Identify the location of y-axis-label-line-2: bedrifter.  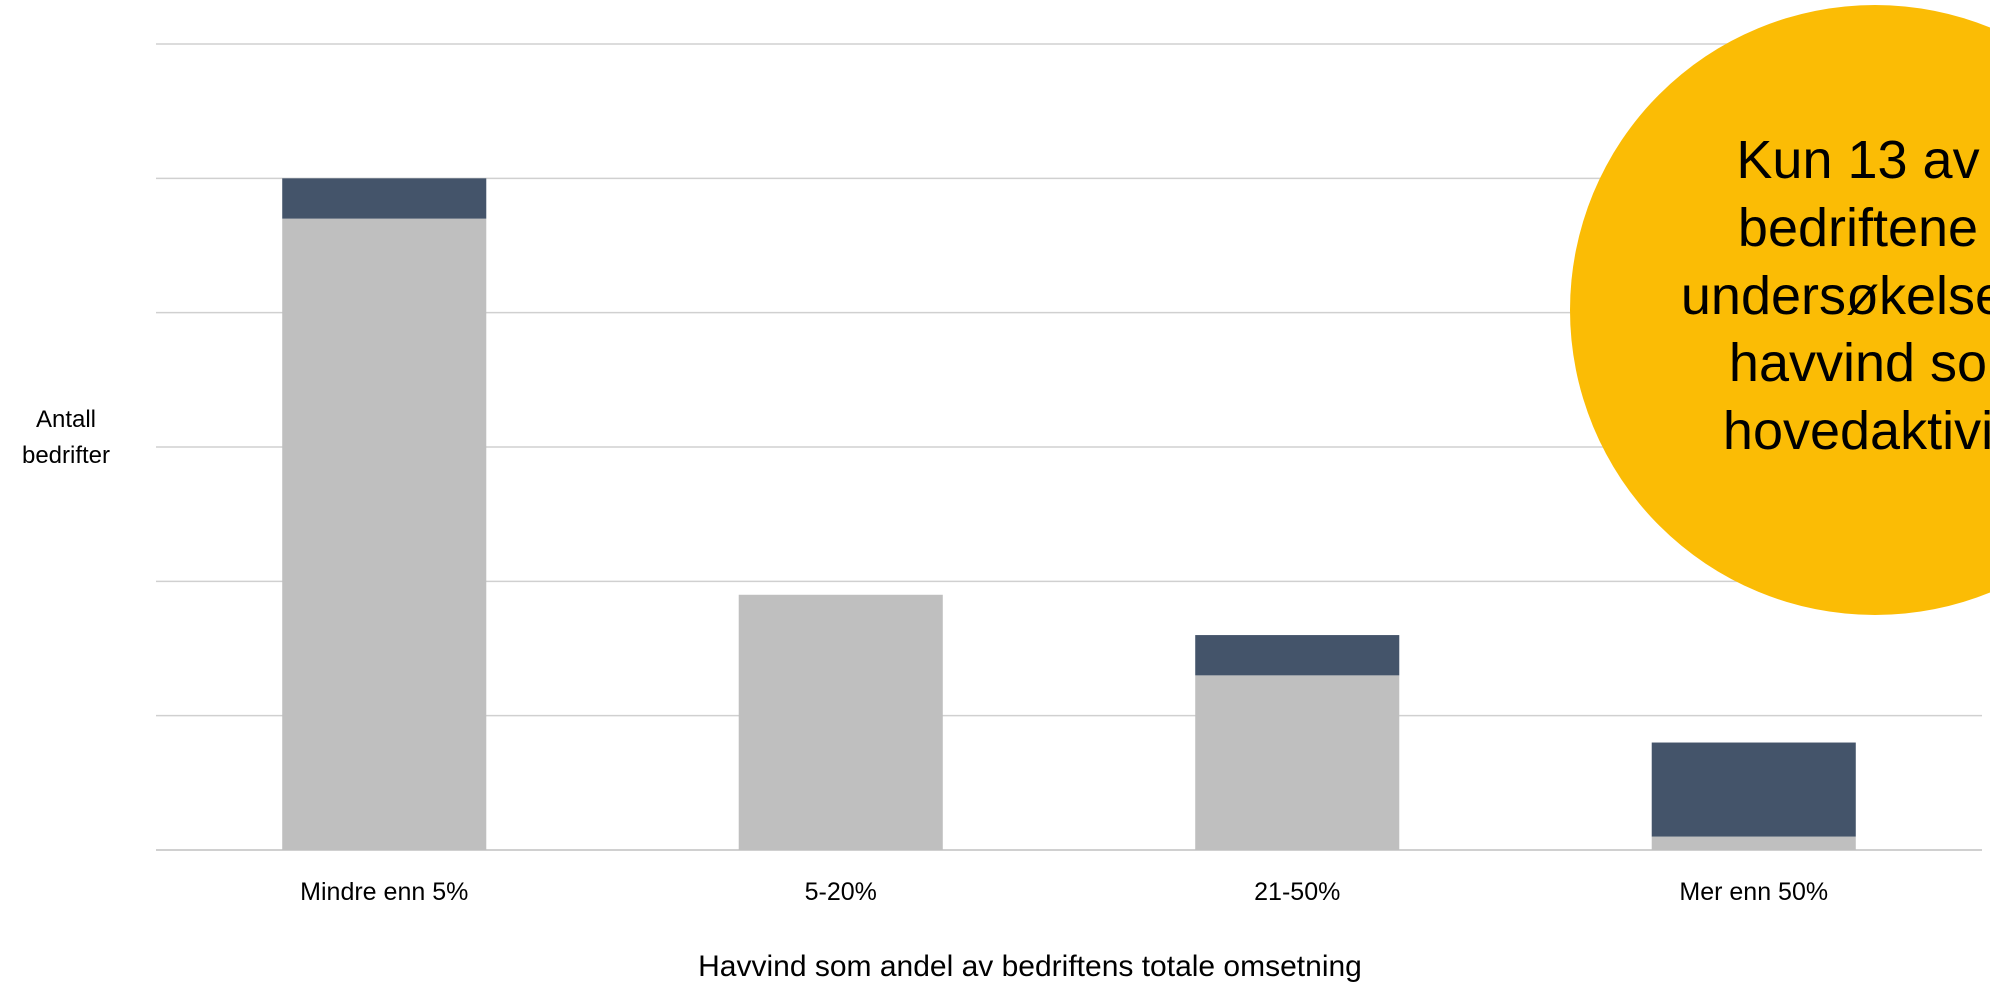
(66, 455).